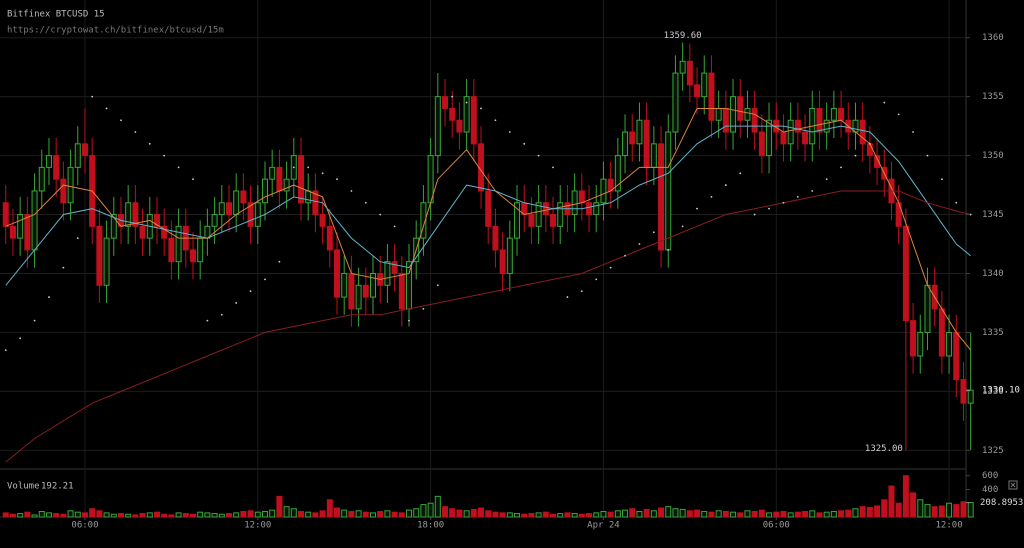 Image resolution: width=1024 pixels, height=548 pixels. I want to click on x-tick-label: 12:00, so click(257, 526).